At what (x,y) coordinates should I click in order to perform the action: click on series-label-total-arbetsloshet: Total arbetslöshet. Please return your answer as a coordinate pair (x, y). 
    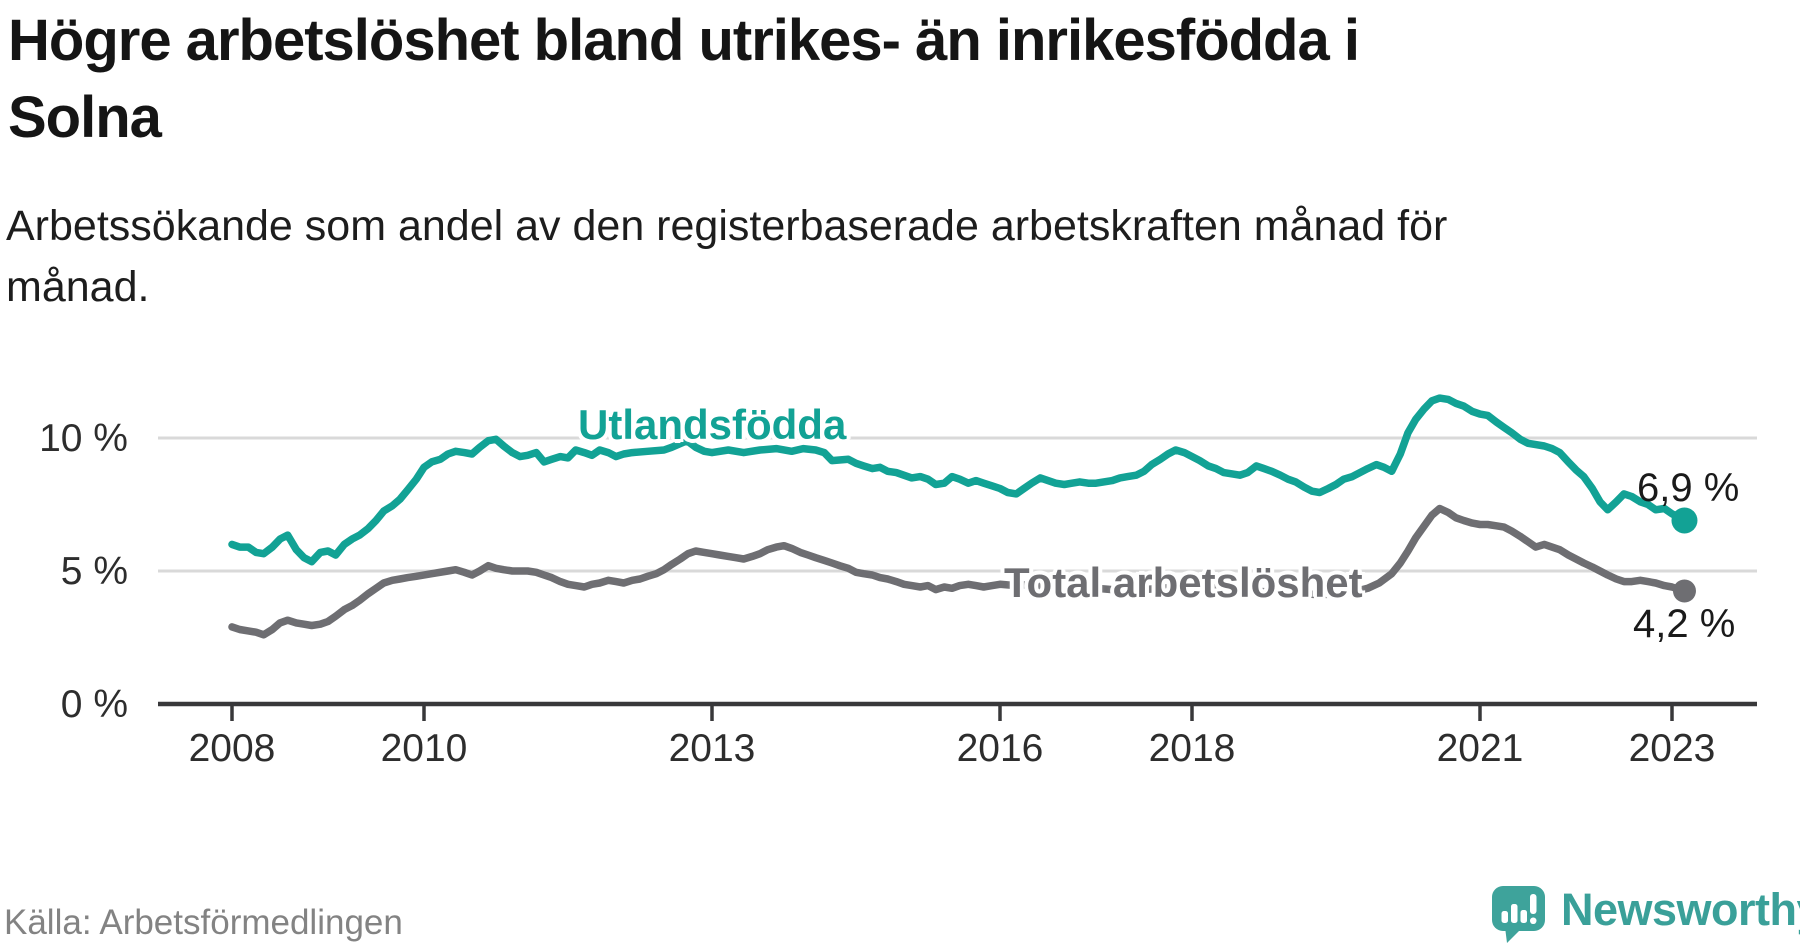
    Looking at the image, I should click on (1183, 582).